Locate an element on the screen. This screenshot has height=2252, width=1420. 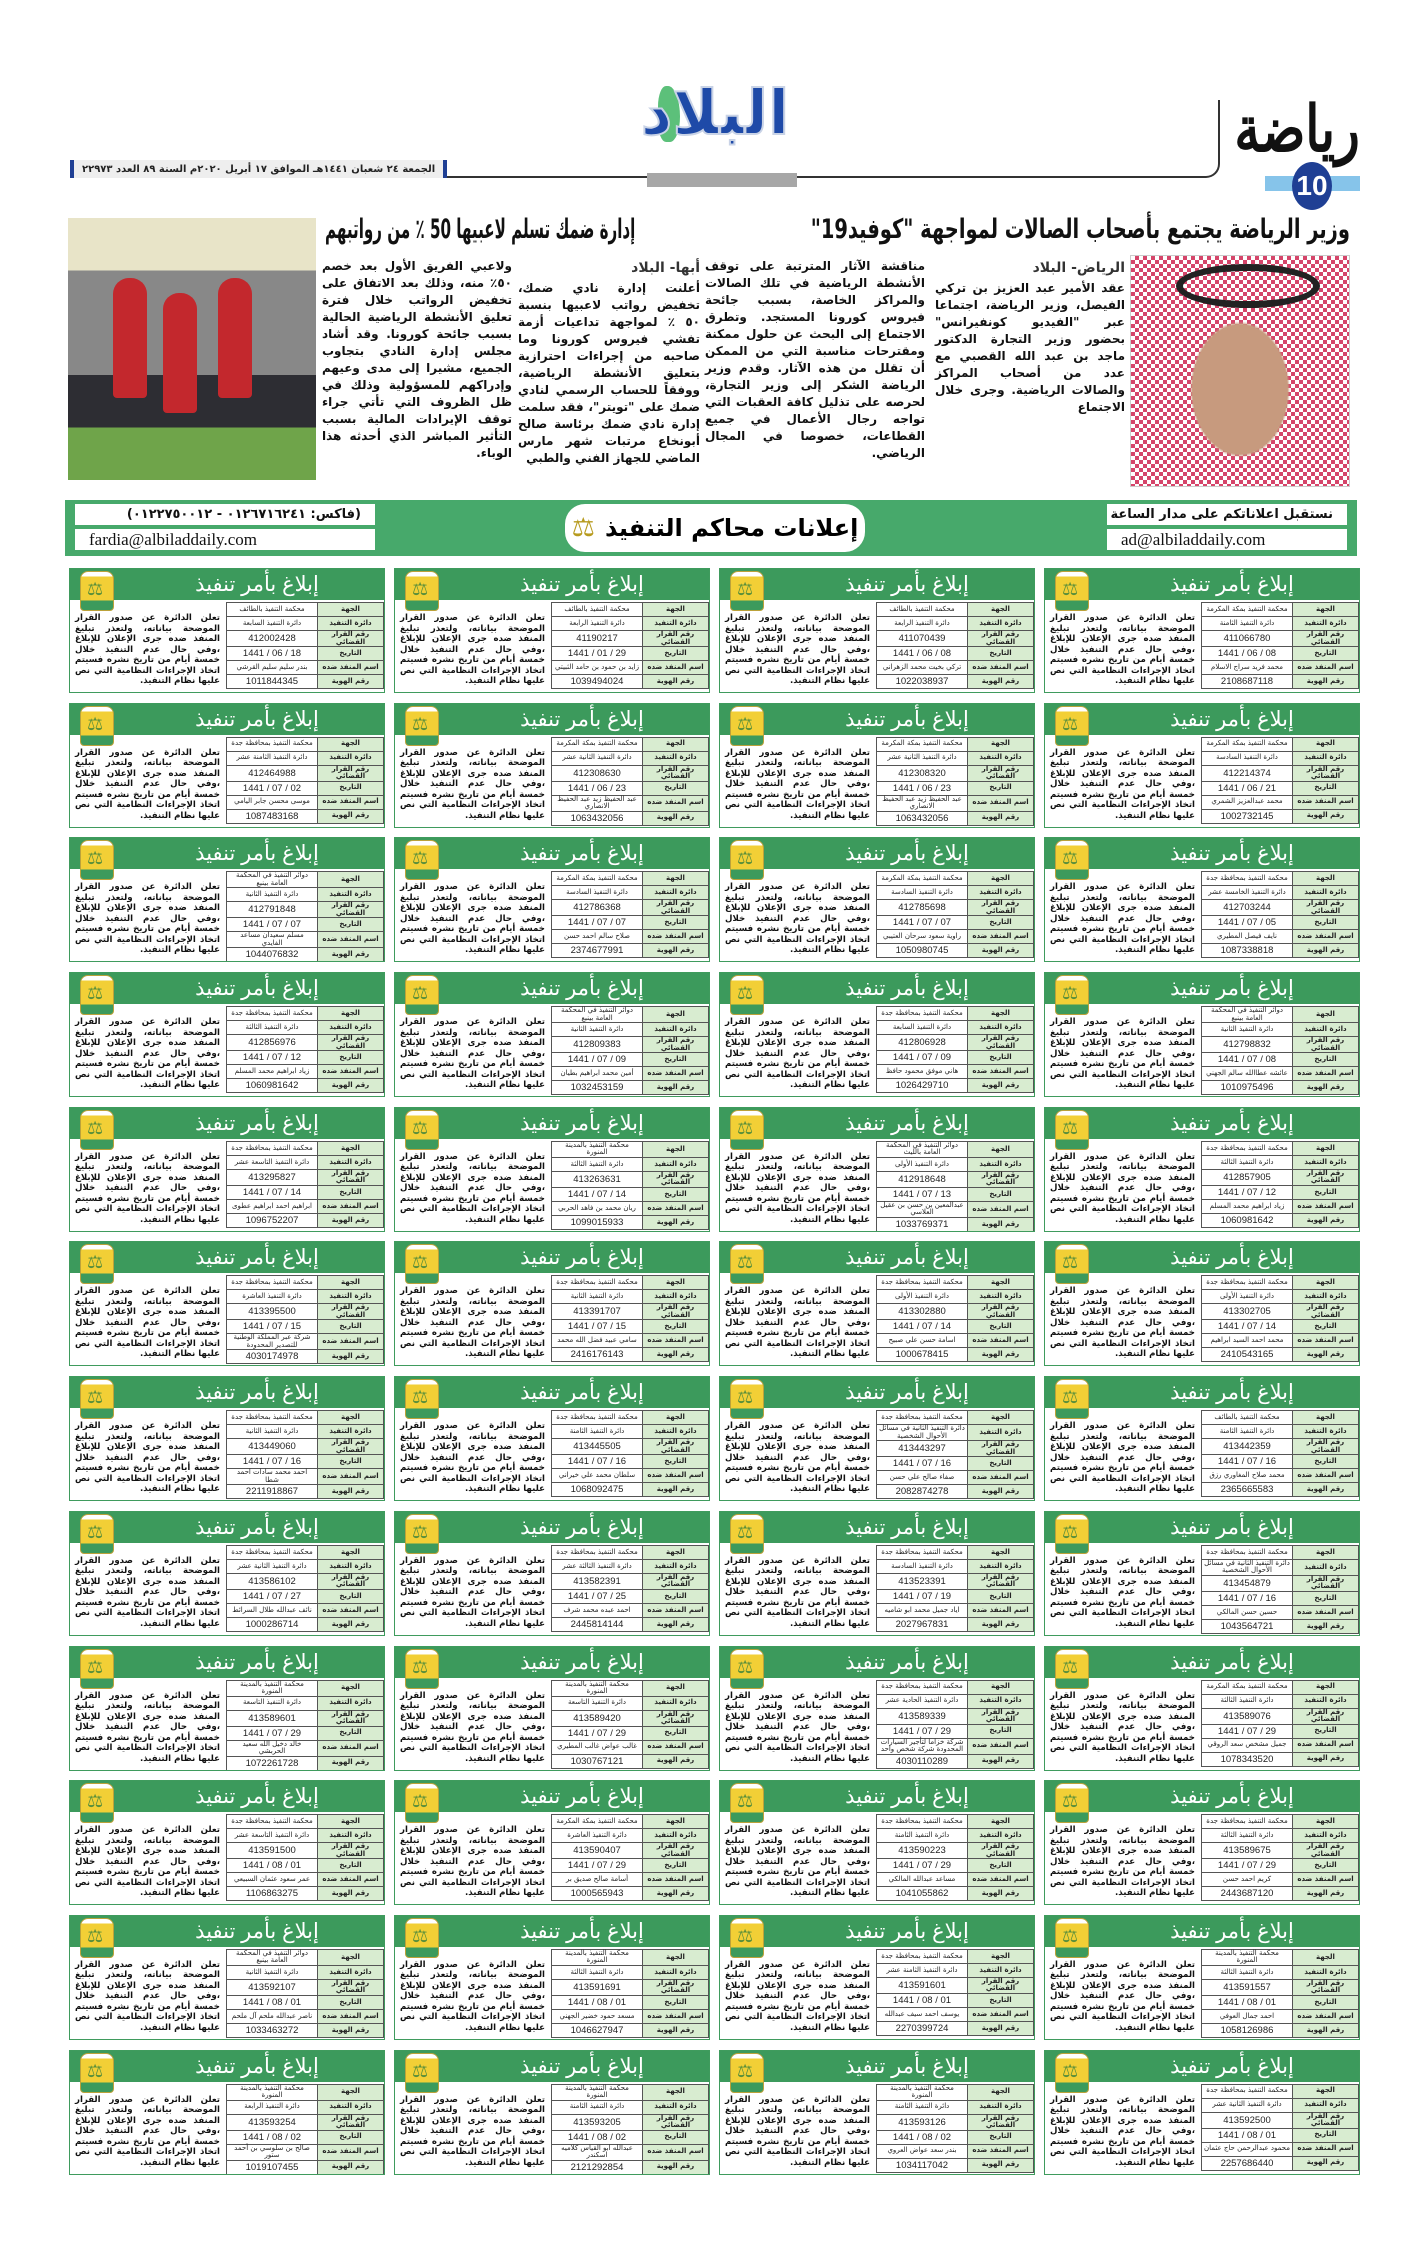
field-value-id: 1002732145 is located at coordinates (1247, 816).